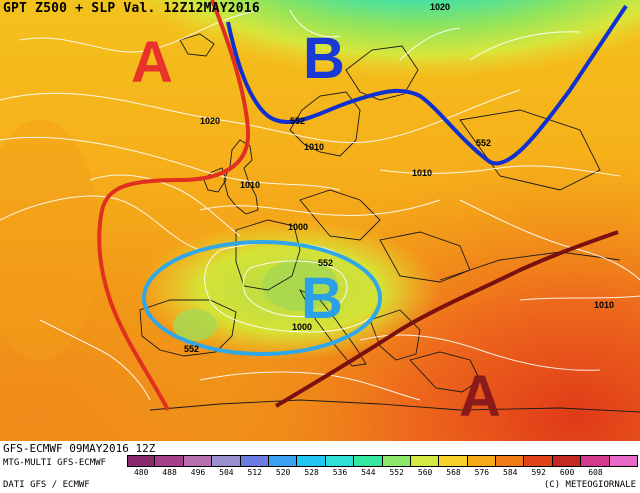 The width and height of the screenshot is (640, 493). I want to click on scale-label: 520, so click(283, 472).